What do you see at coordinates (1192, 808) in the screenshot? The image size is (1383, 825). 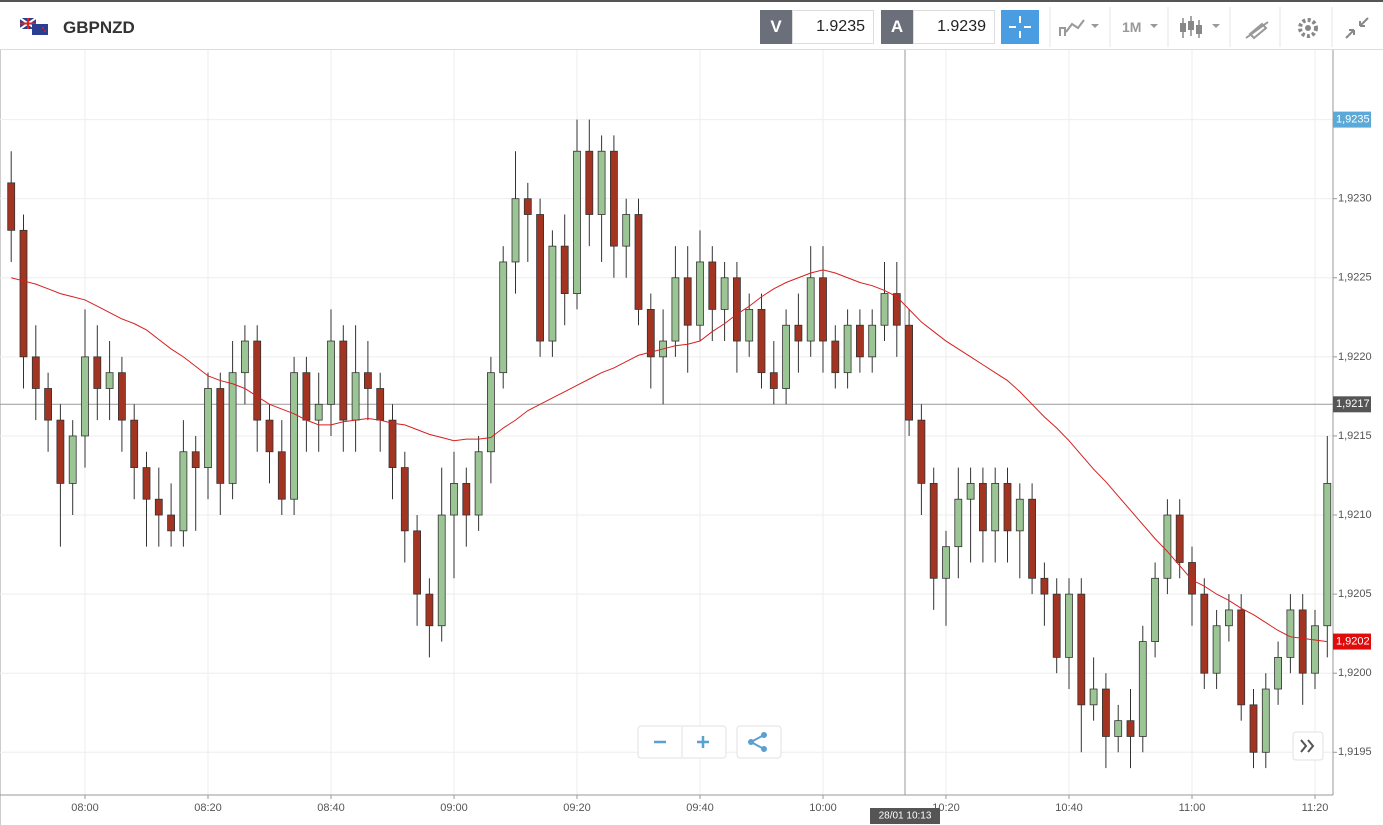 I see `x-tick-label: 11:00` at bounding box center [1192, 808].